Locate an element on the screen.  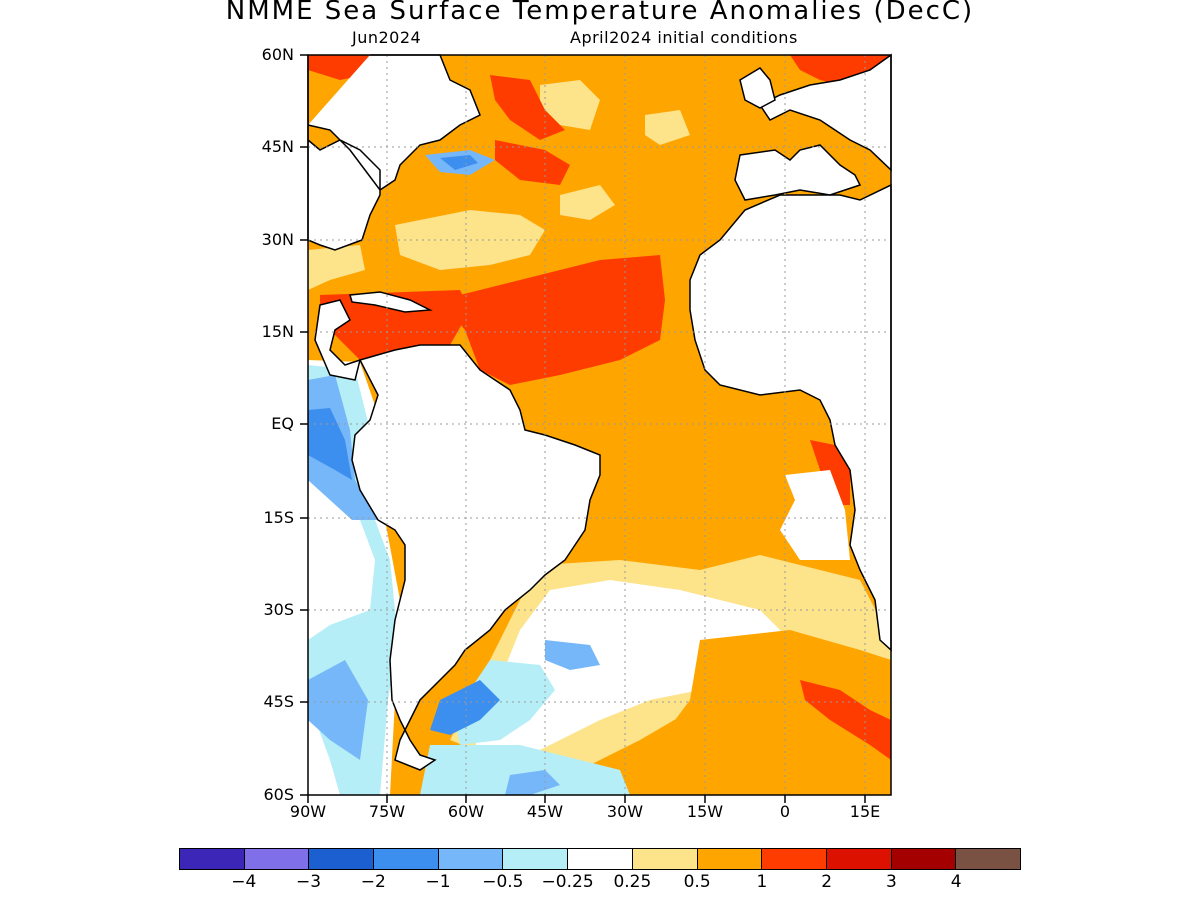
colorbar-label: 4 is located at coordinates (956, 882).